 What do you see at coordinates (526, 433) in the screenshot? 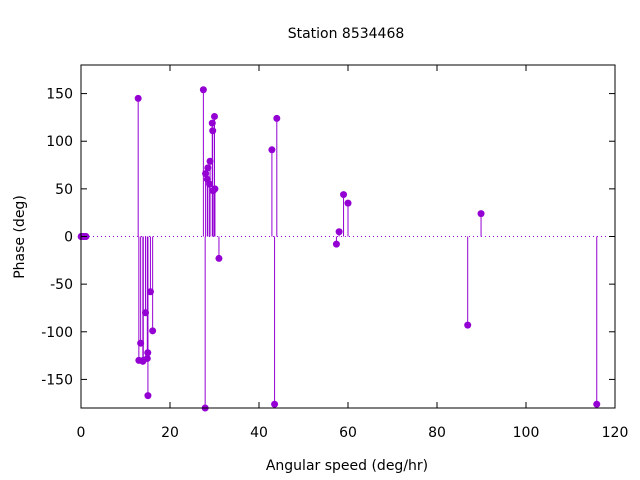
I see `x-tick-label: 100` at bounding box center [526, 433].